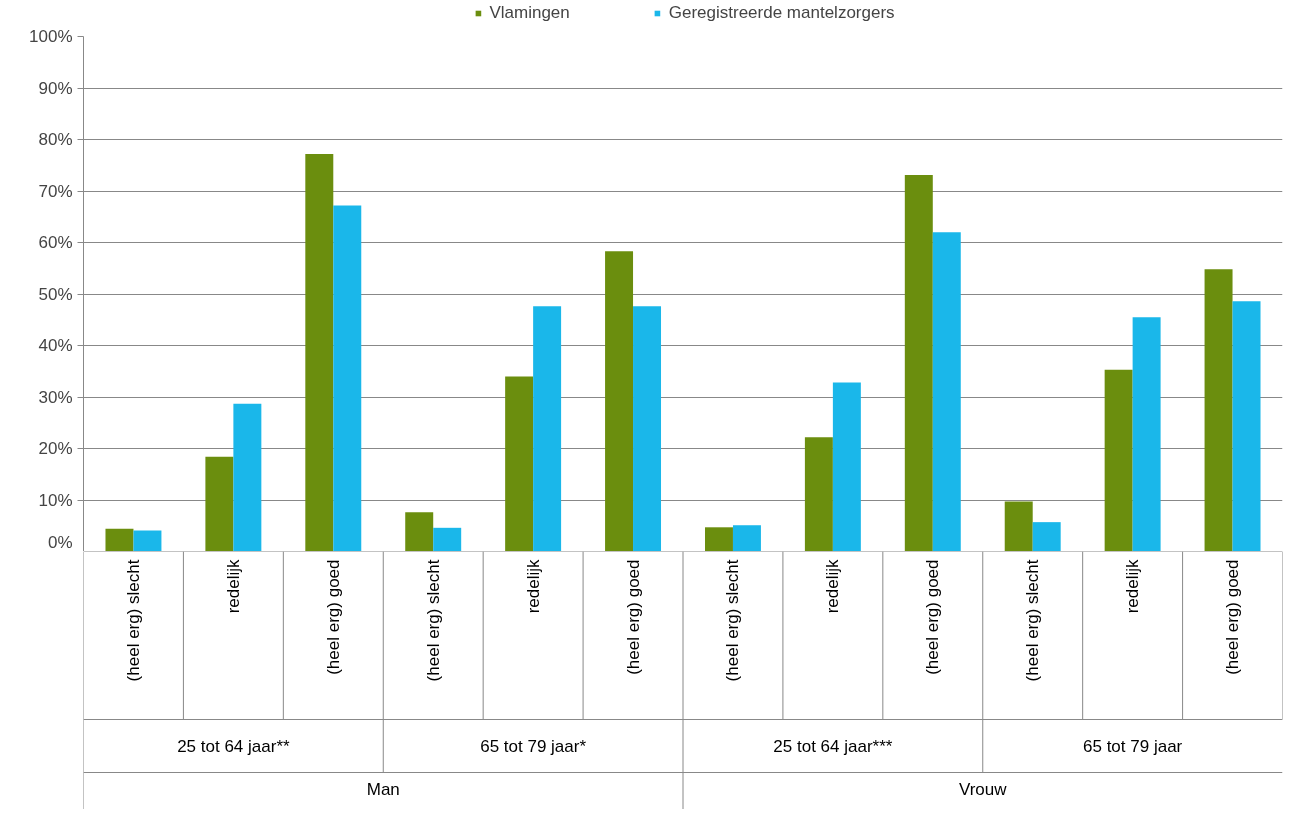 The image size is (1290, 837). What do you see at coordinates (233, 746) in the screenshot?
I see `text: 25 tot 64 jaar**` at bounding box center [233, 746].